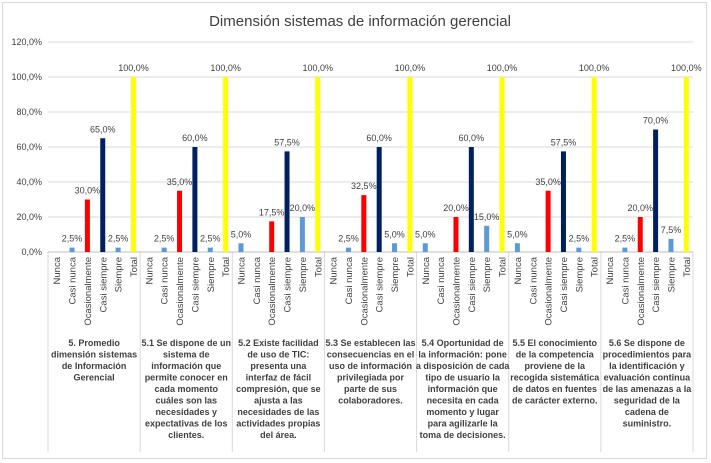  Describe the element at coordinates (555, 378) in the screenshot. I see `group-label-line: recogida sistemática` at that location.